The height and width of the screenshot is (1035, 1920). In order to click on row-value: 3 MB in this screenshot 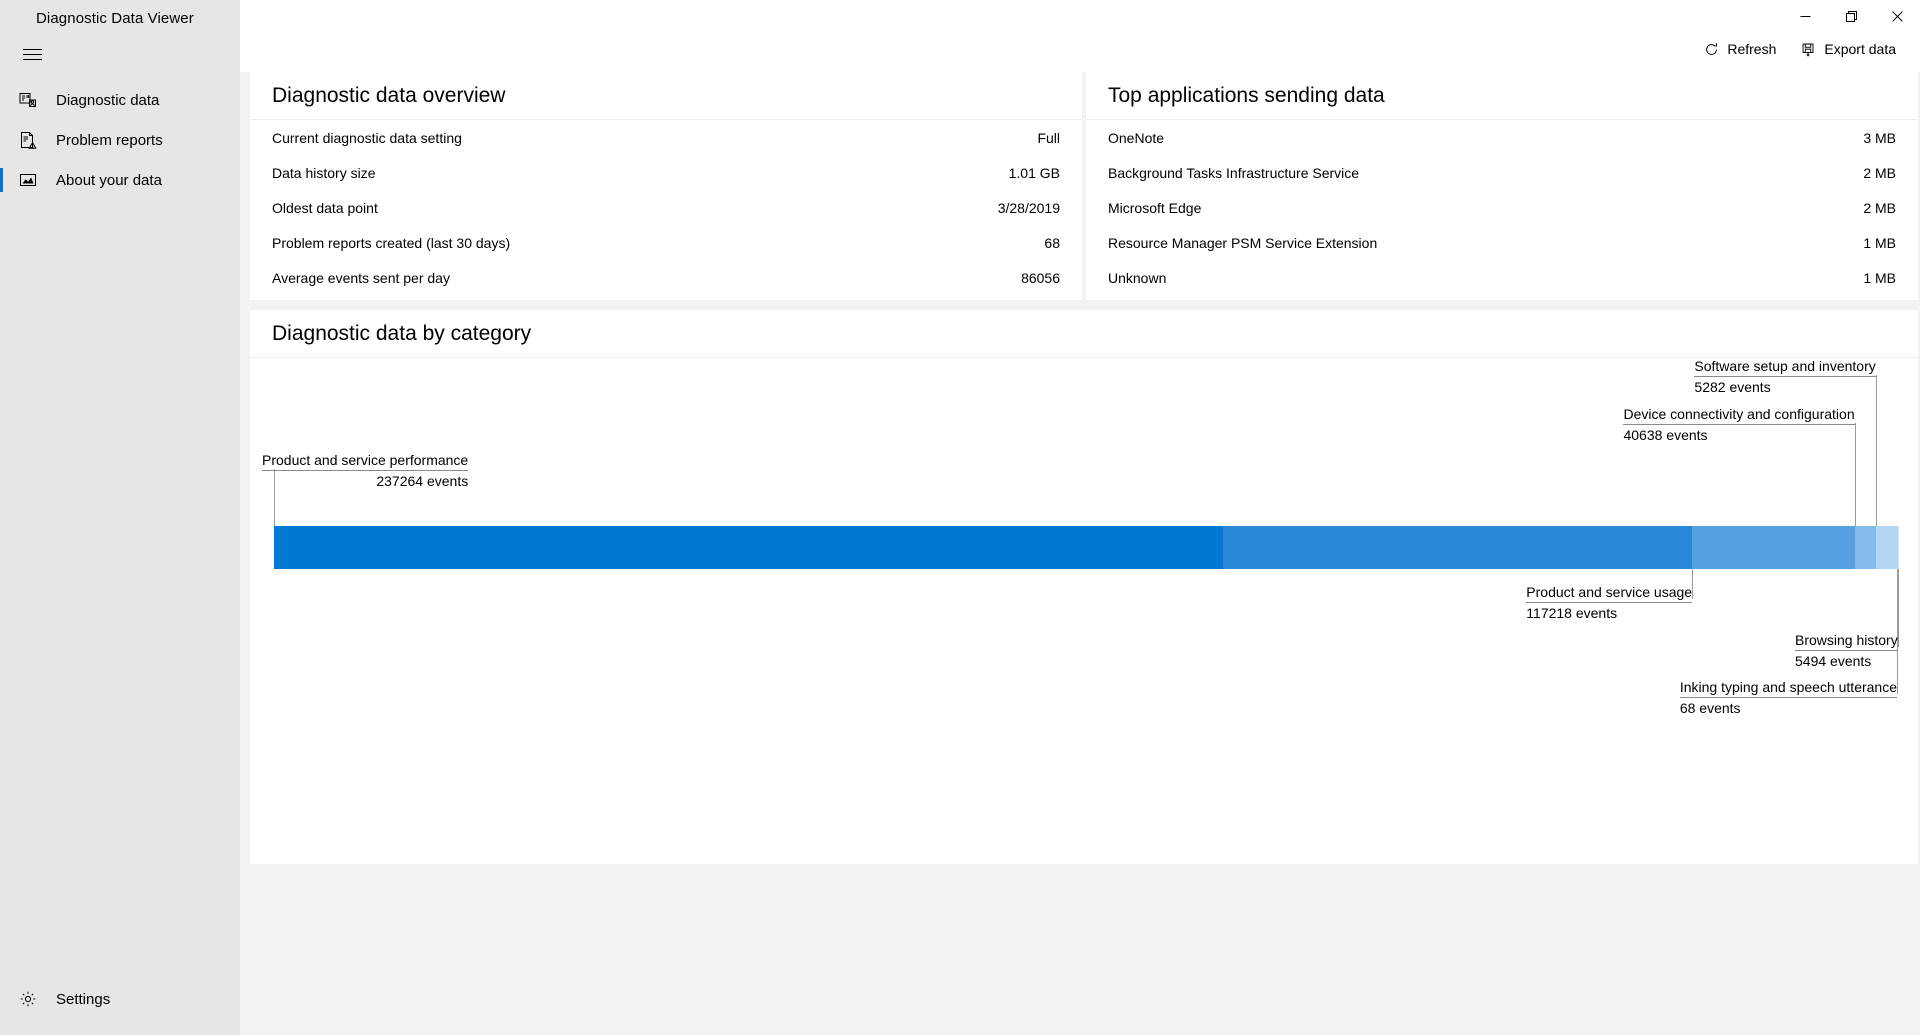, I will do `click(1879, 137)`.